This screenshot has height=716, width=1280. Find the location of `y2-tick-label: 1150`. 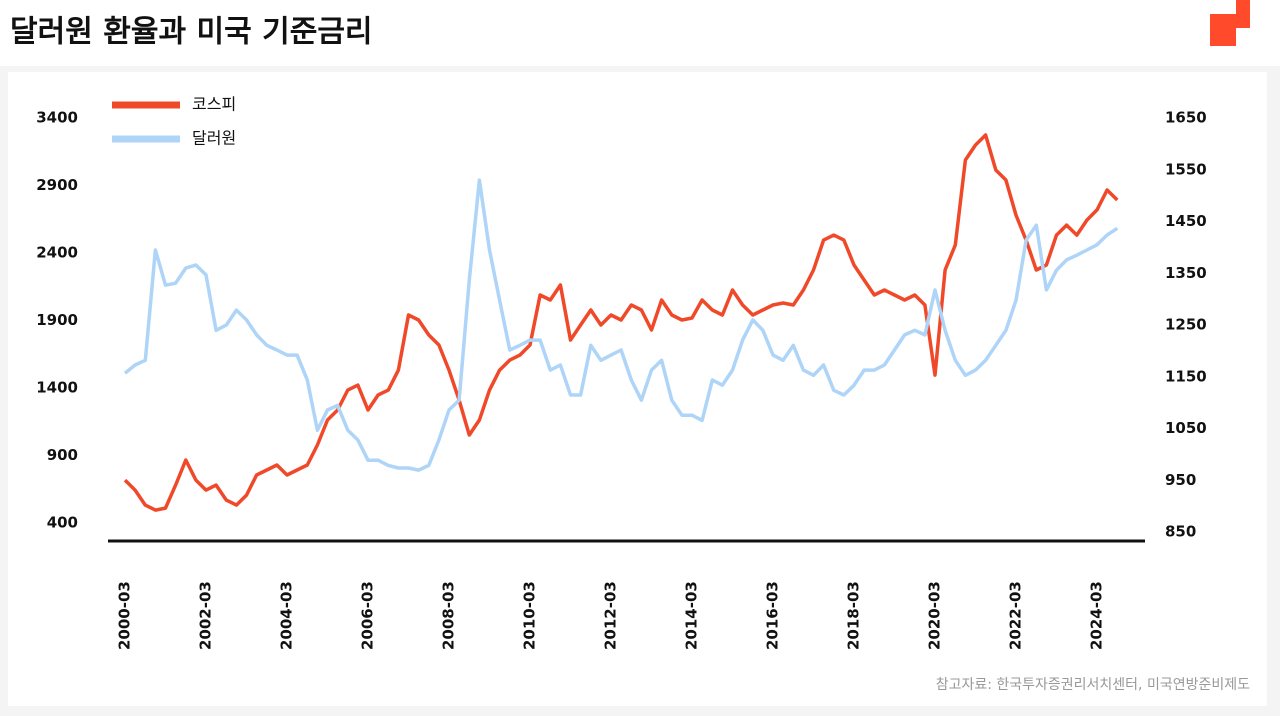

y2-tick-label: 1150 is located at coordinates (1186, 376).